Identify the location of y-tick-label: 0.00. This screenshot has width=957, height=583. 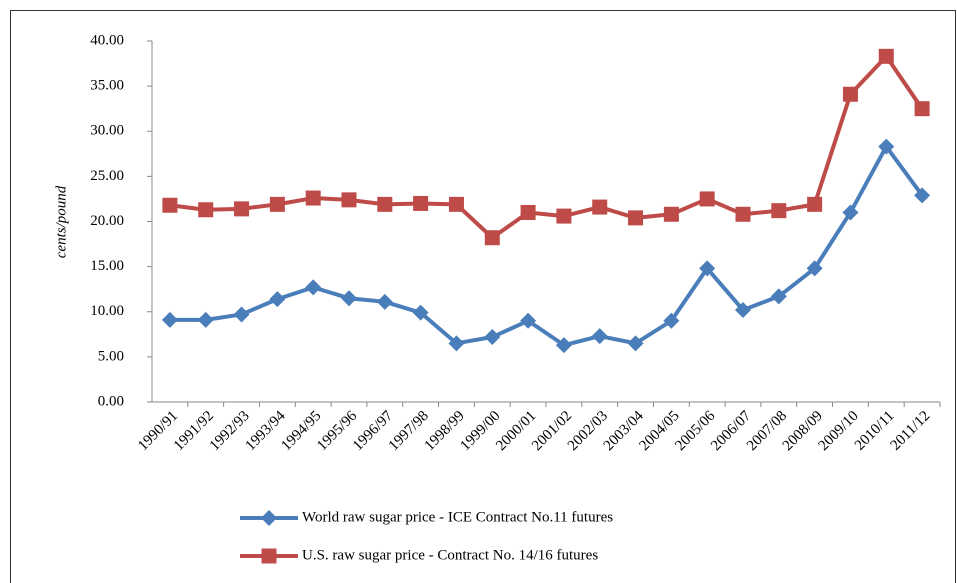
(111, 401).